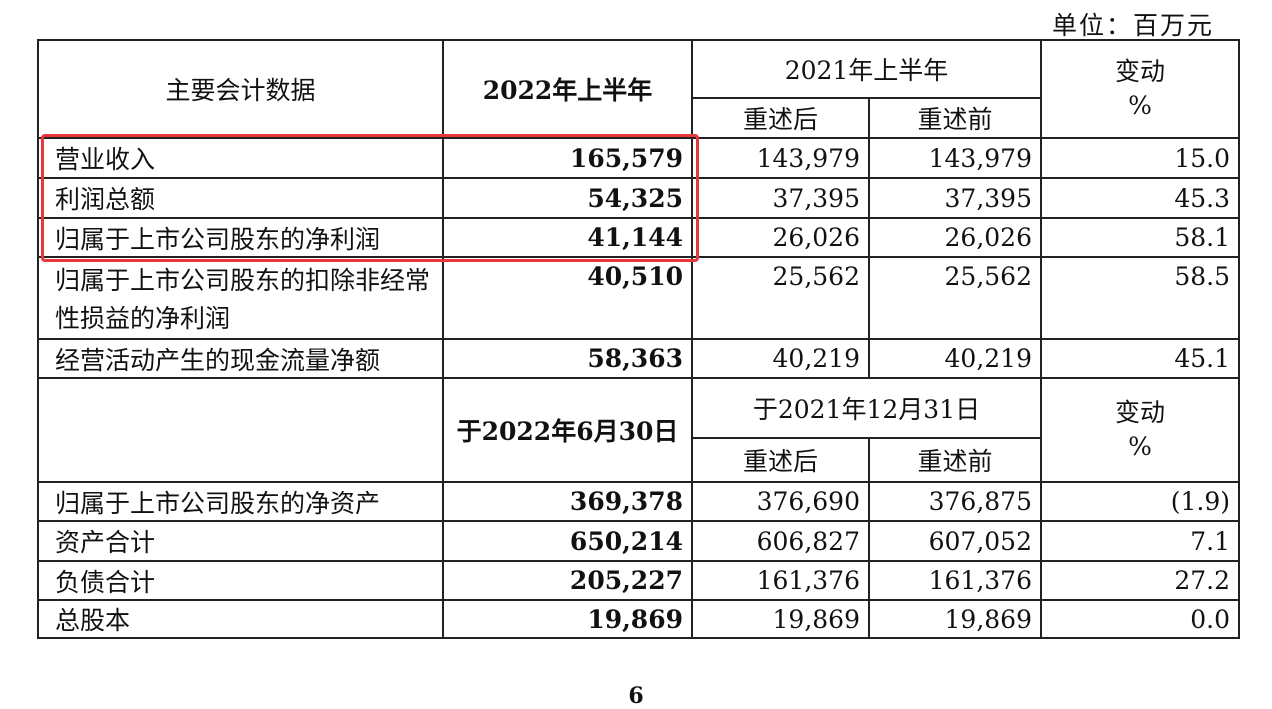  I want to click on row-value-restated: 37,395, so click(780, 198).